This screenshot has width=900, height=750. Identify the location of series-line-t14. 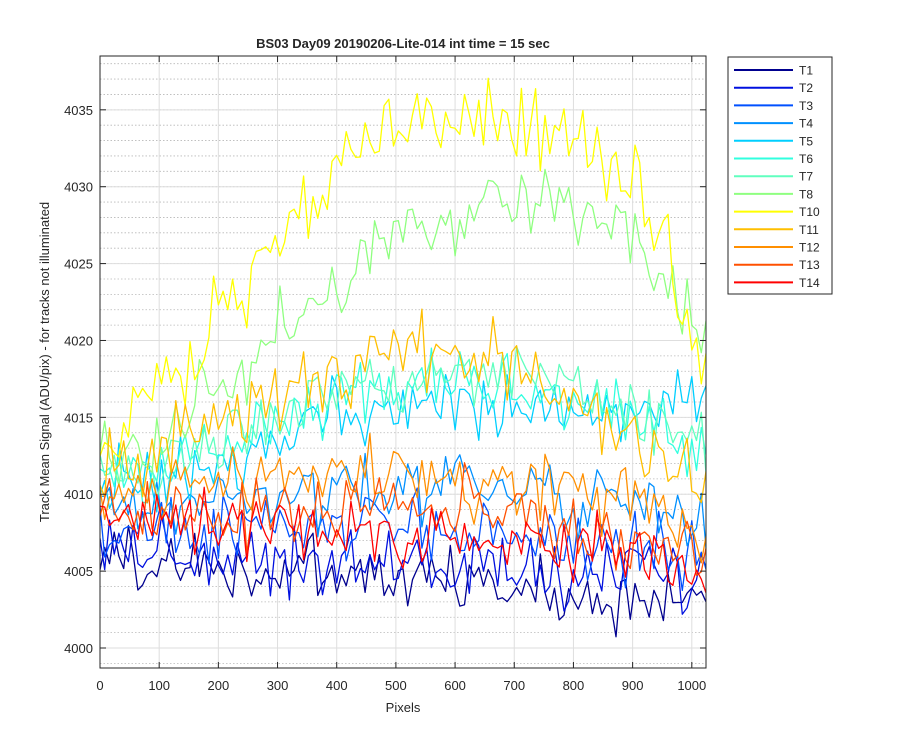
(403, 540).